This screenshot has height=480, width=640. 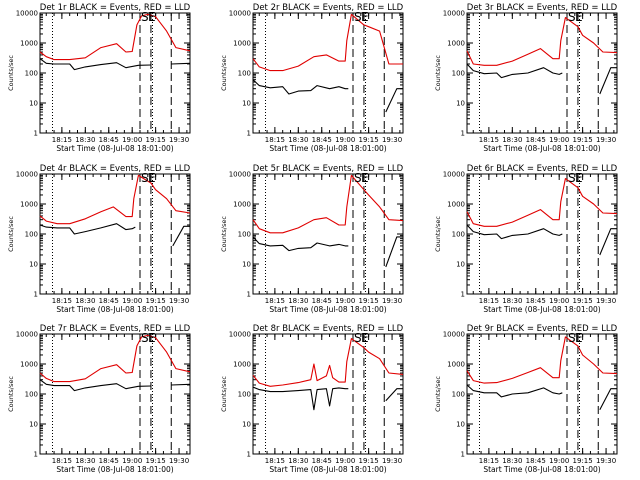 What do you see at coordinates (115, 329) in the screenshot?
I see `chart-title: Det 7r BLACK = Events, RED = LLD` at bounding box center [115, 329].